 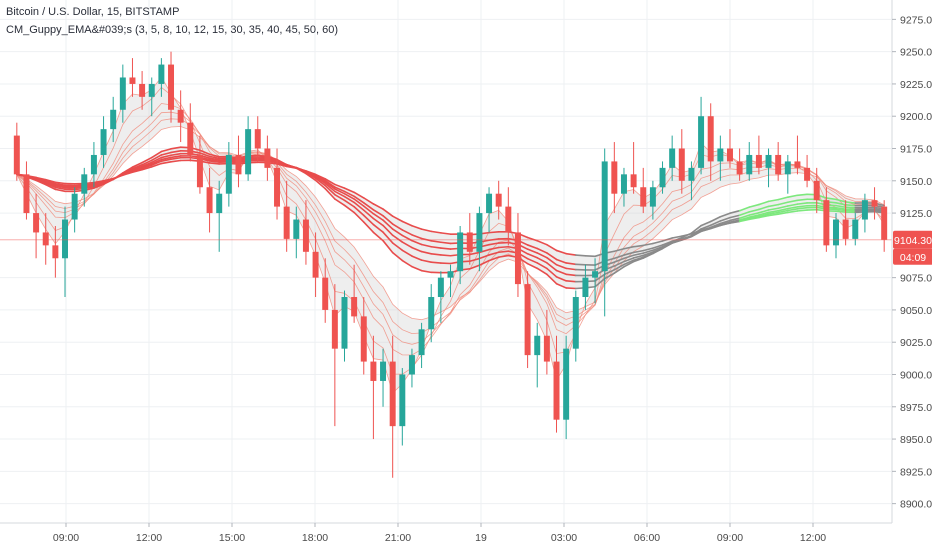 What do you see at coordinates (912, 256) in the screenshot?
I see `countdown-badge` at bounding box center [912, 256].